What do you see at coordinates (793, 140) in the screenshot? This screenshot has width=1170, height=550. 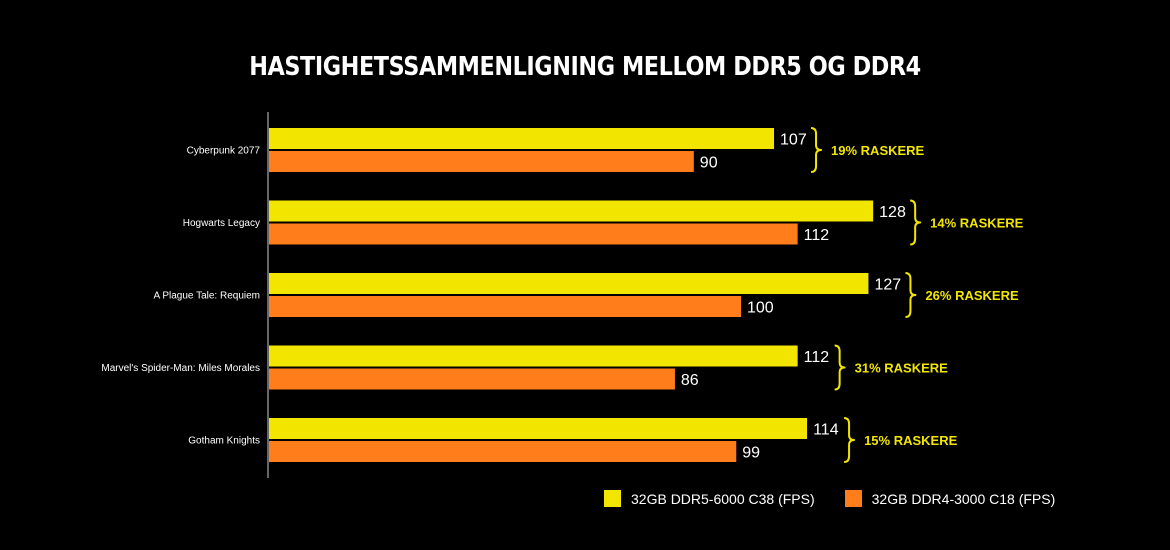 I see `data-label: 107` at bounding box center [793, 140].